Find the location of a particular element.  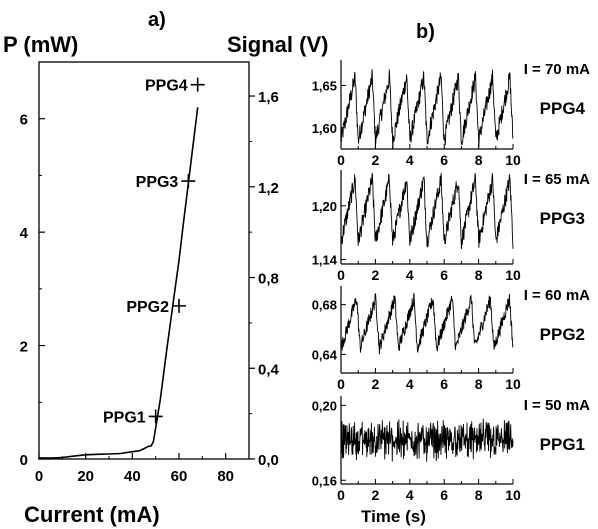

panel-a-ylabel: P (mW) is located at coordinates (40, 44).